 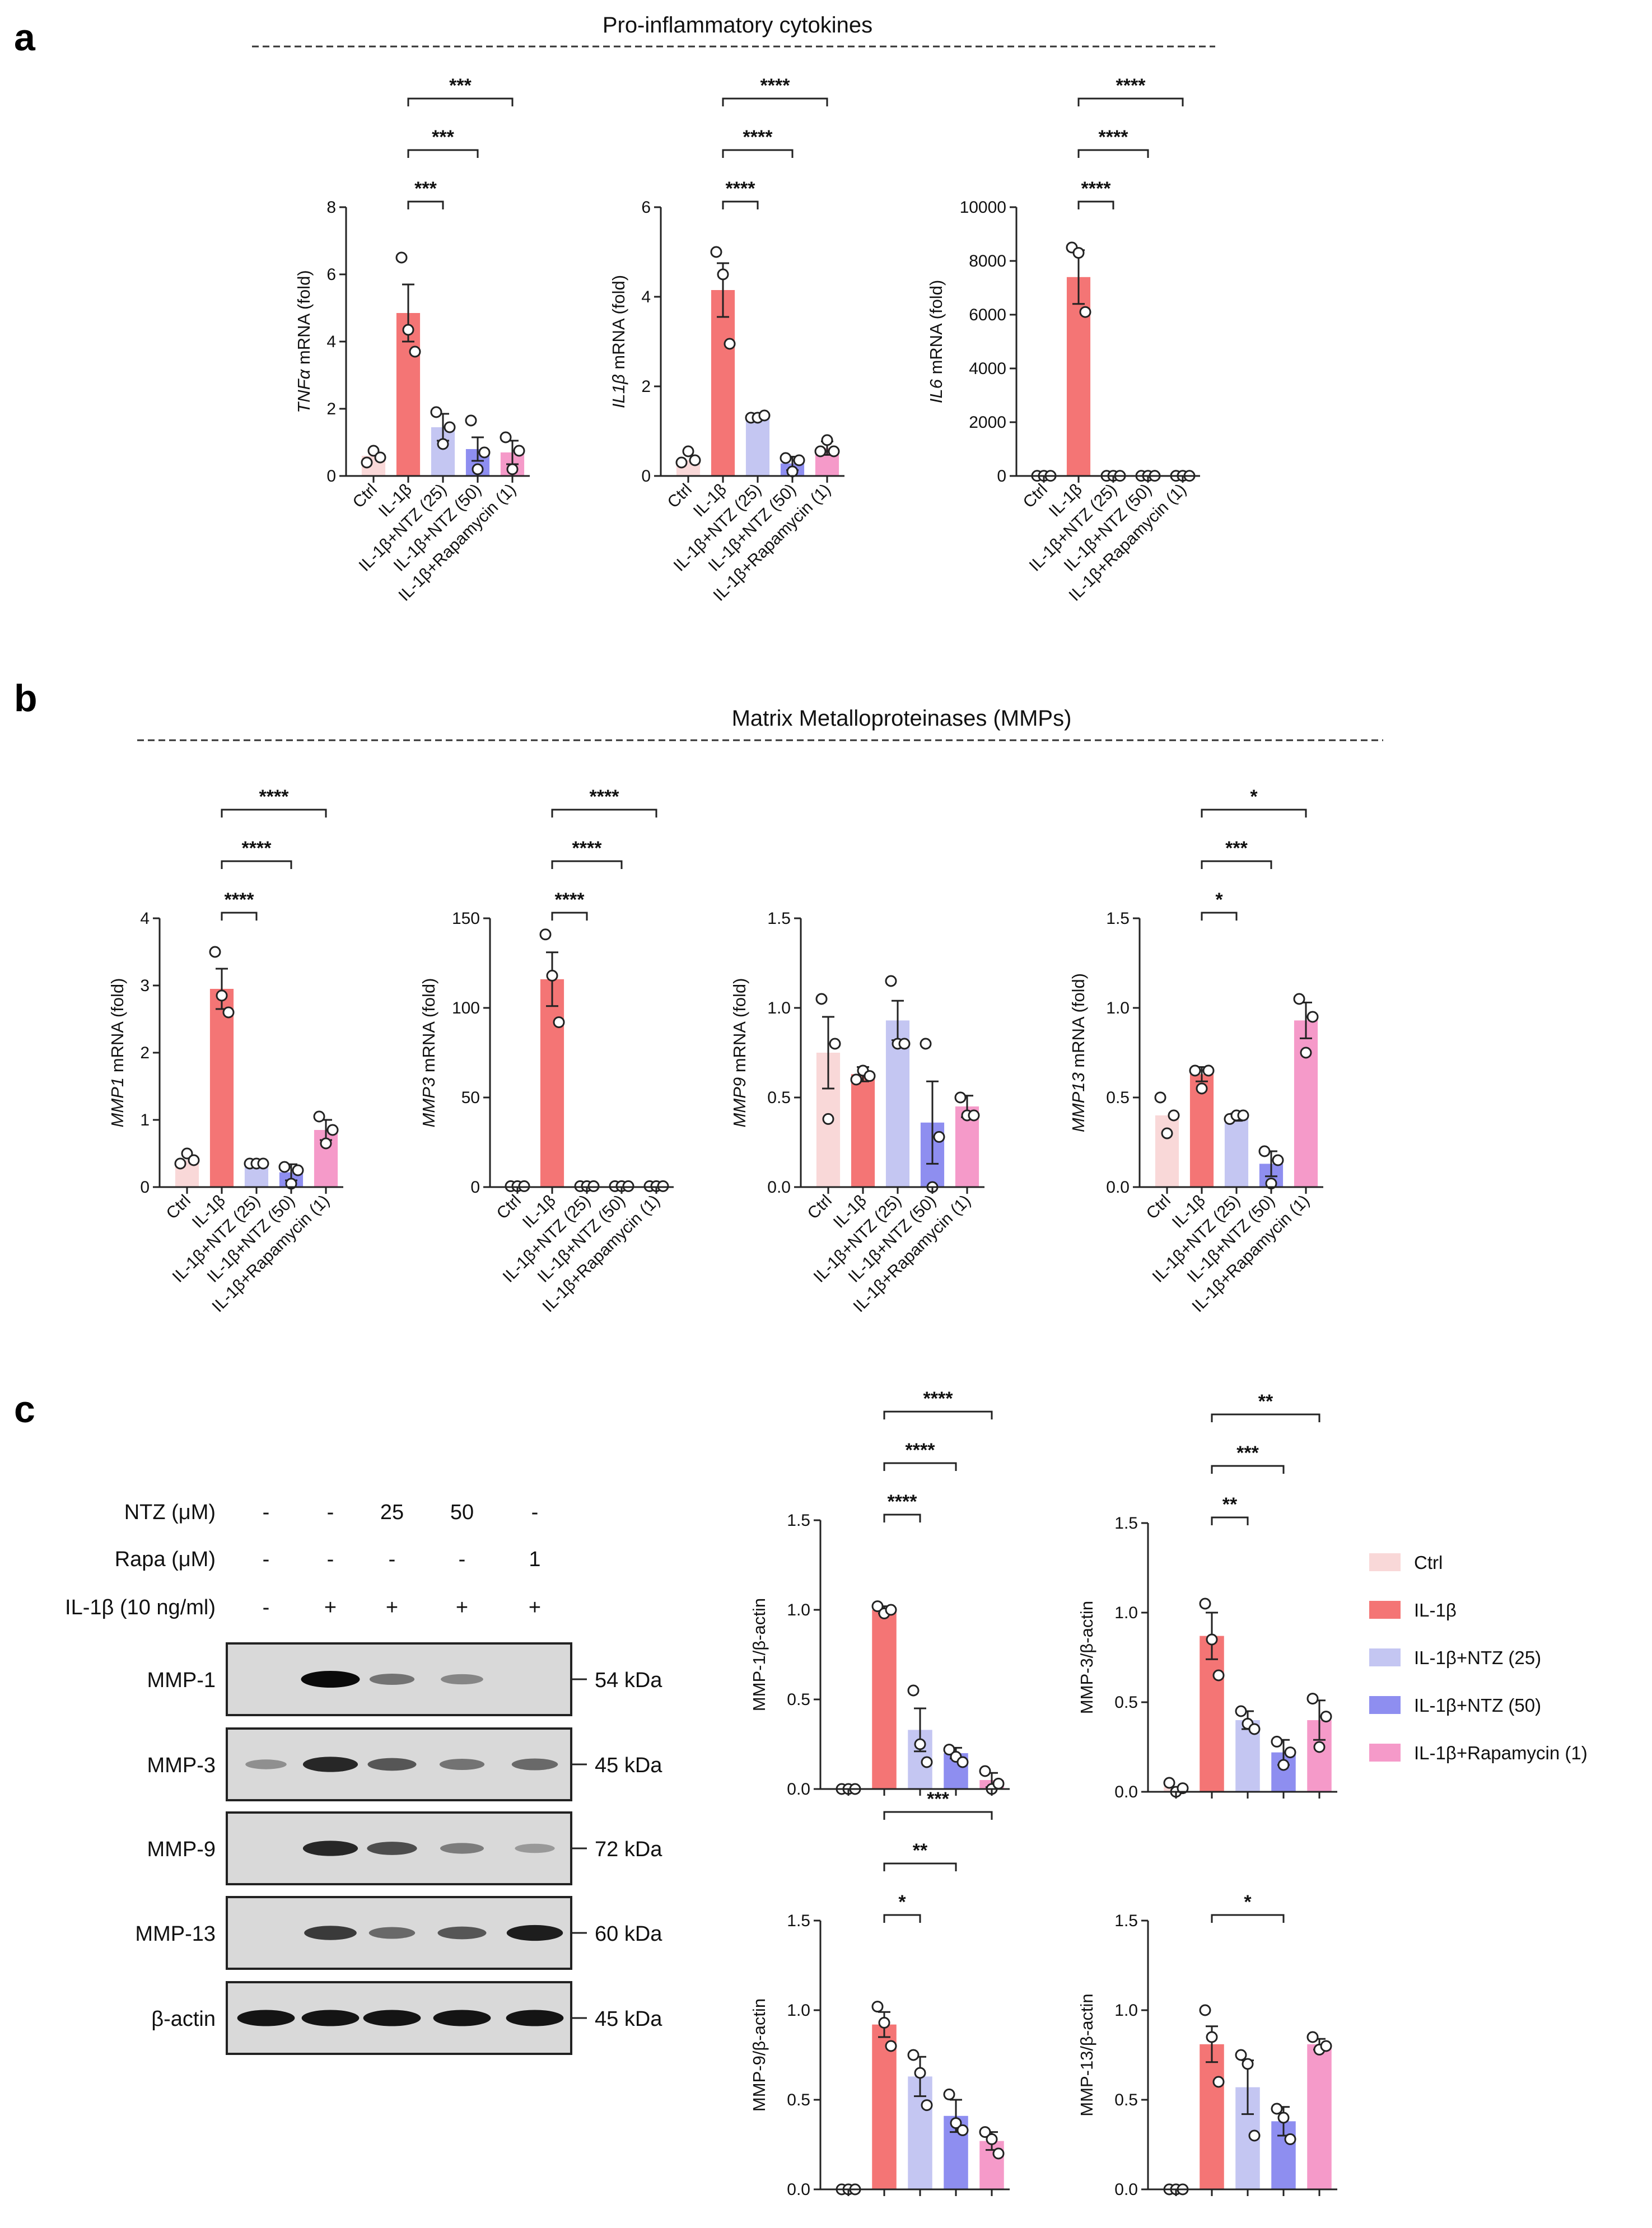 What do you see at coordinates (1501, 1753) in the screenshot?
I see `legend-label-4: IL-1β+Rapamycin (1)` at bounding box center [1501, 1753].